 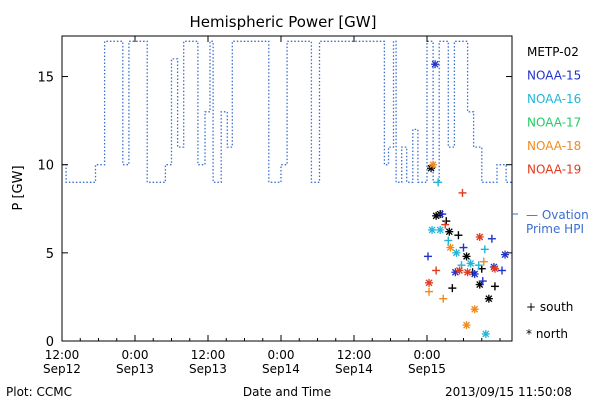 I want to click on legend-entry: NOAA-17, so click(x=554, y=123).